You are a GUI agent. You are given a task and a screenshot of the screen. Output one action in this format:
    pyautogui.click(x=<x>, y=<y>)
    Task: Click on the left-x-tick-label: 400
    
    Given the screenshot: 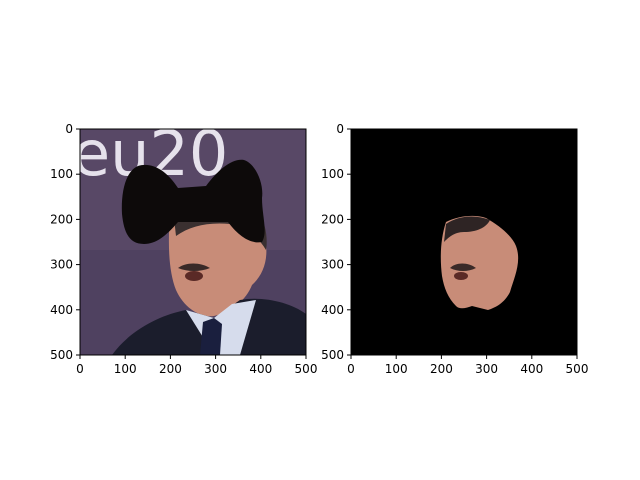 What is the action you would take?
    pyautogui.click(x=260, y=369)
    